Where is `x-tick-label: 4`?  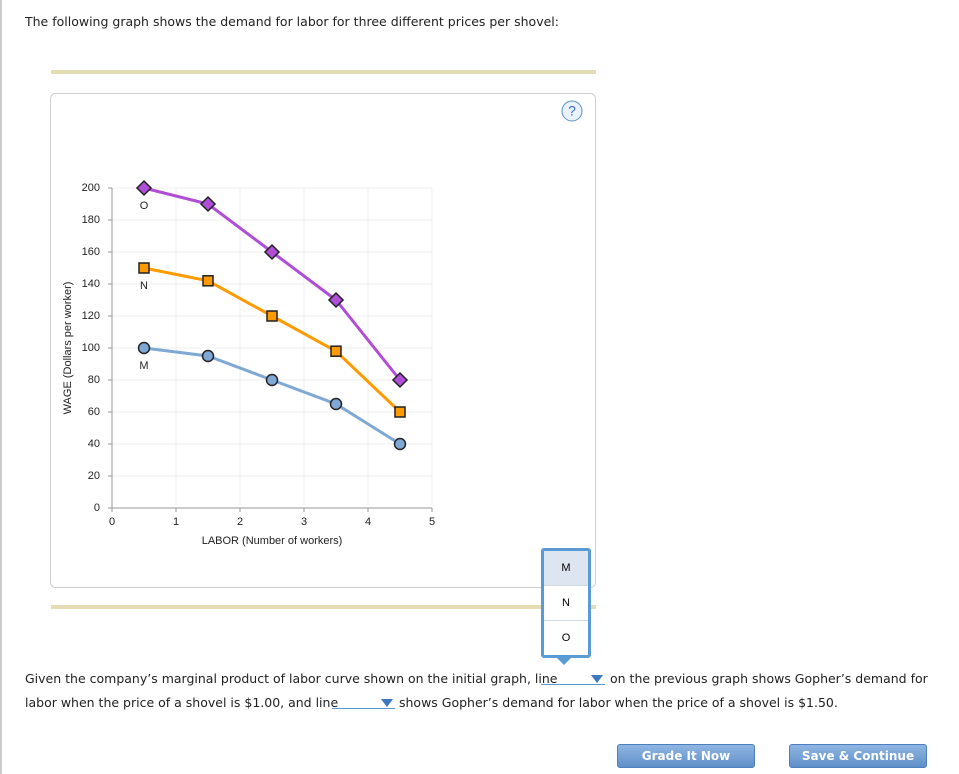
x-tick-label: 4 is located at coordinates (368, 522).